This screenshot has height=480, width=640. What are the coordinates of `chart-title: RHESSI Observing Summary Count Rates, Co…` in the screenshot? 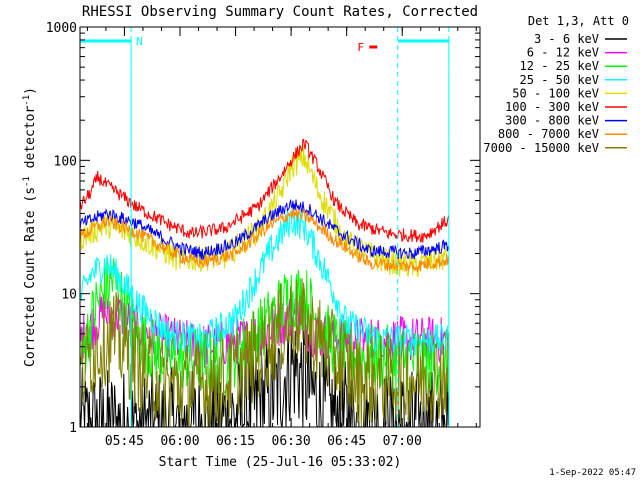 It's located at (280, 12).